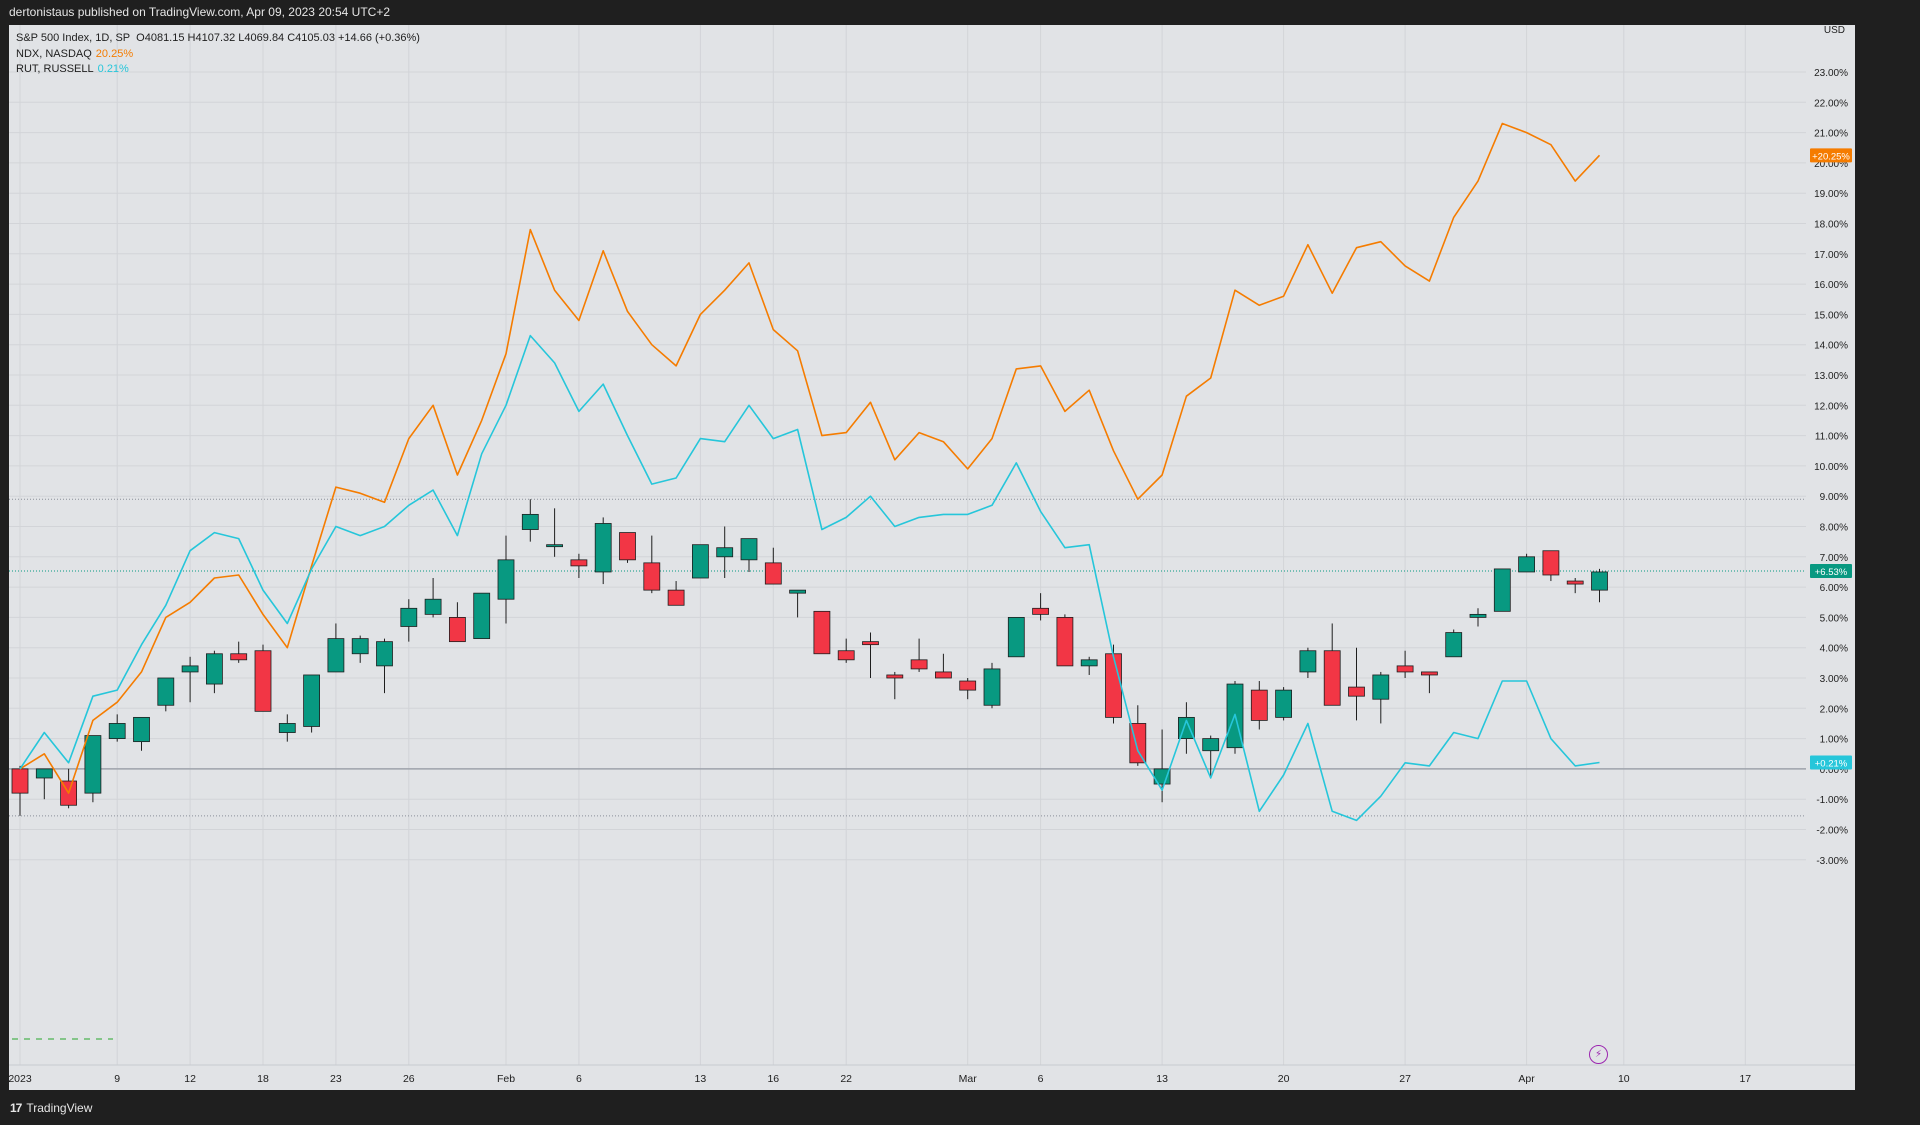 The image size is (1920, 1125). What do you see at coordinates (117, 1079) in the screenshot?
I see `x-tick-label: 9` at bounding box center [117, 1079].